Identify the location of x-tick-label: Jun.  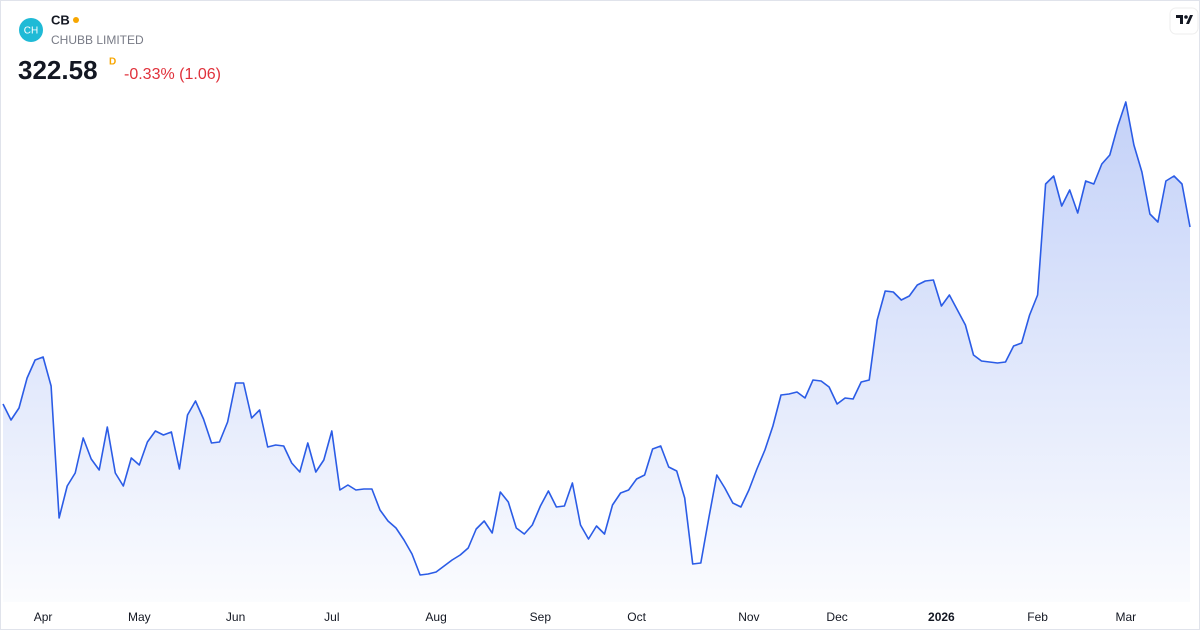
(235, 617).